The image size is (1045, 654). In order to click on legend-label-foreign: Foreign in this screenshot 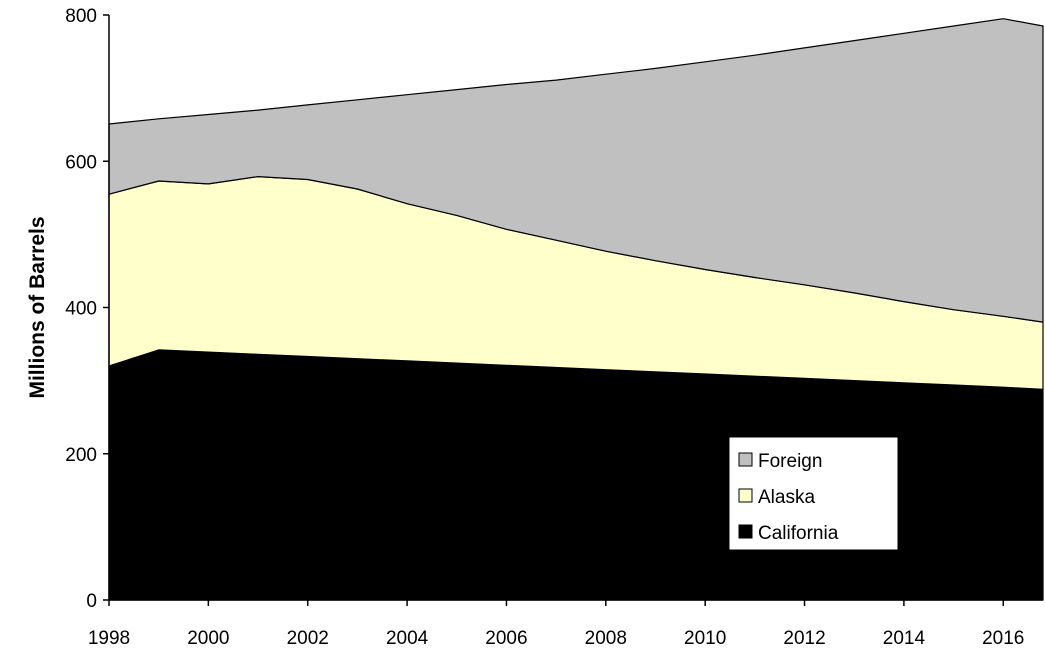, I will do `click(790, 461)`.